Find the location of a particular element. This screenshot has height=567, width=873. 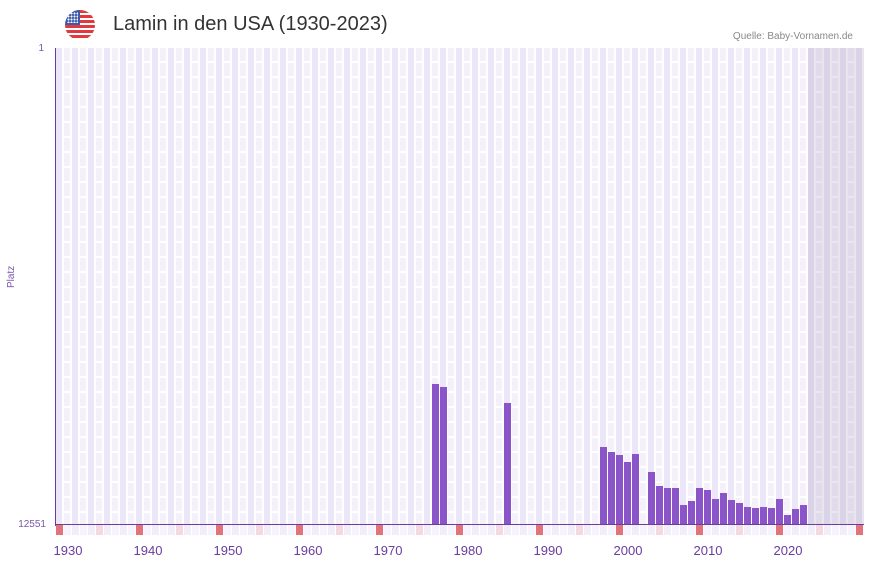

bar-2002 is located at coordinates (651, 498).